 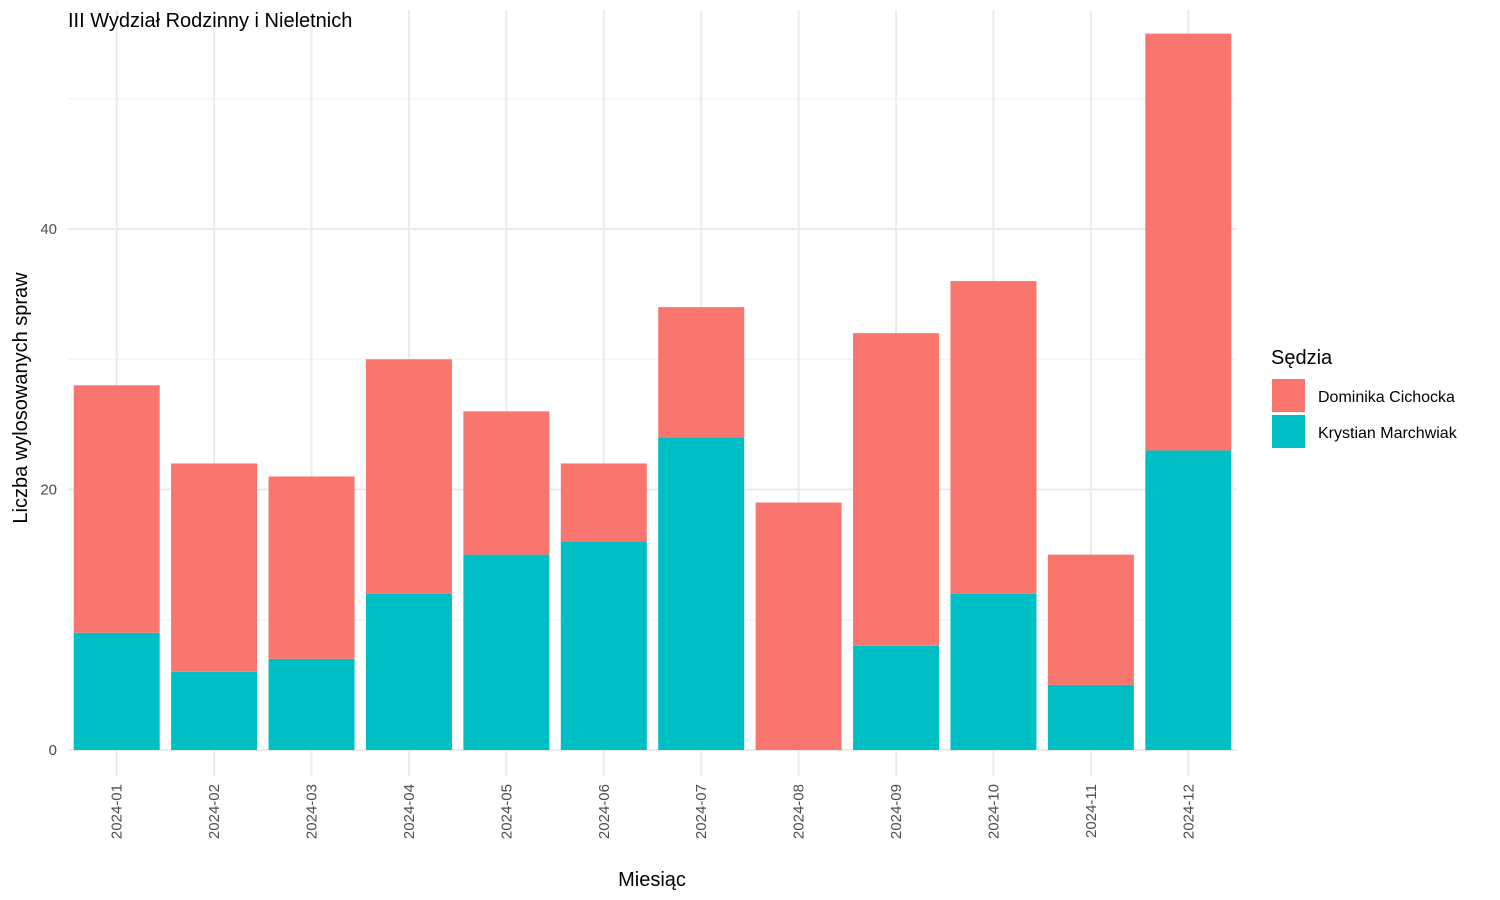 What do you see at coordinates (1302, 358) in the screenshot?
I see `legend-title: Sędzia` at bounding box center [1302, 358].